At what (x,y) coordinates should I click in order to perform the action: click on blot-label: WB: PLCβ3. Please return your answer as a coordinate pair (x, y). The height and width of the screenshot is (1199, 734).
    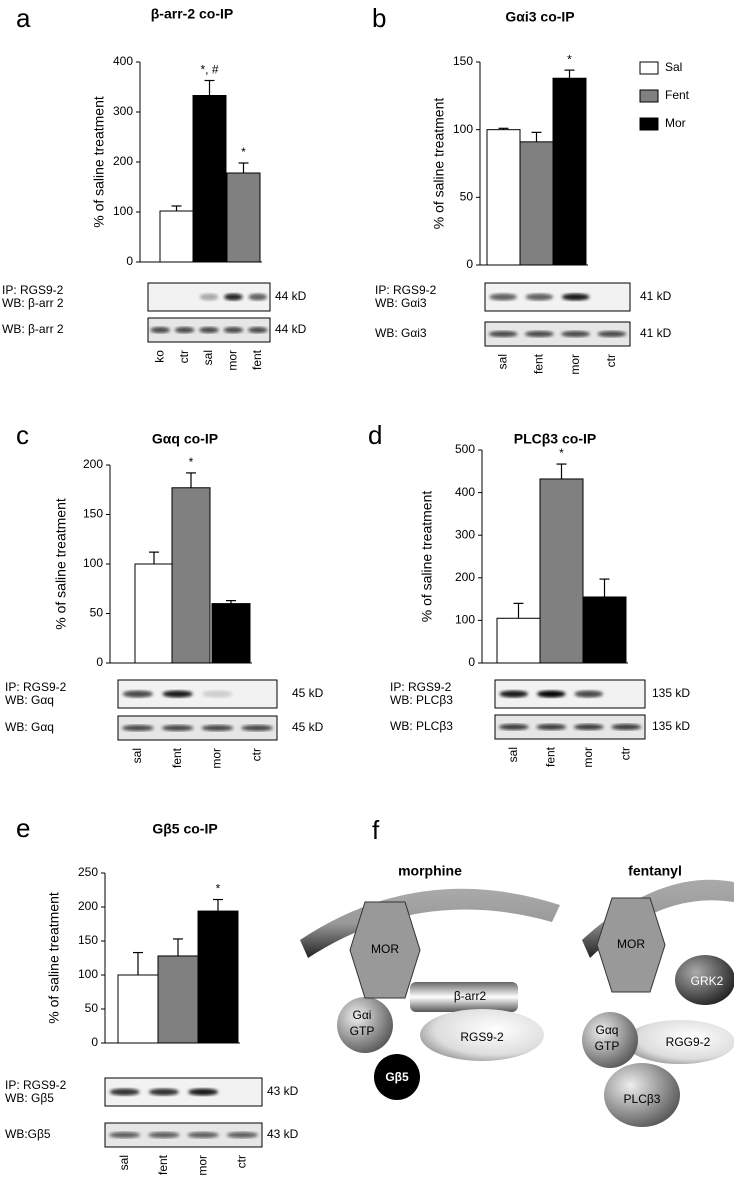
    Looking at the image, I should click on (421, 700).